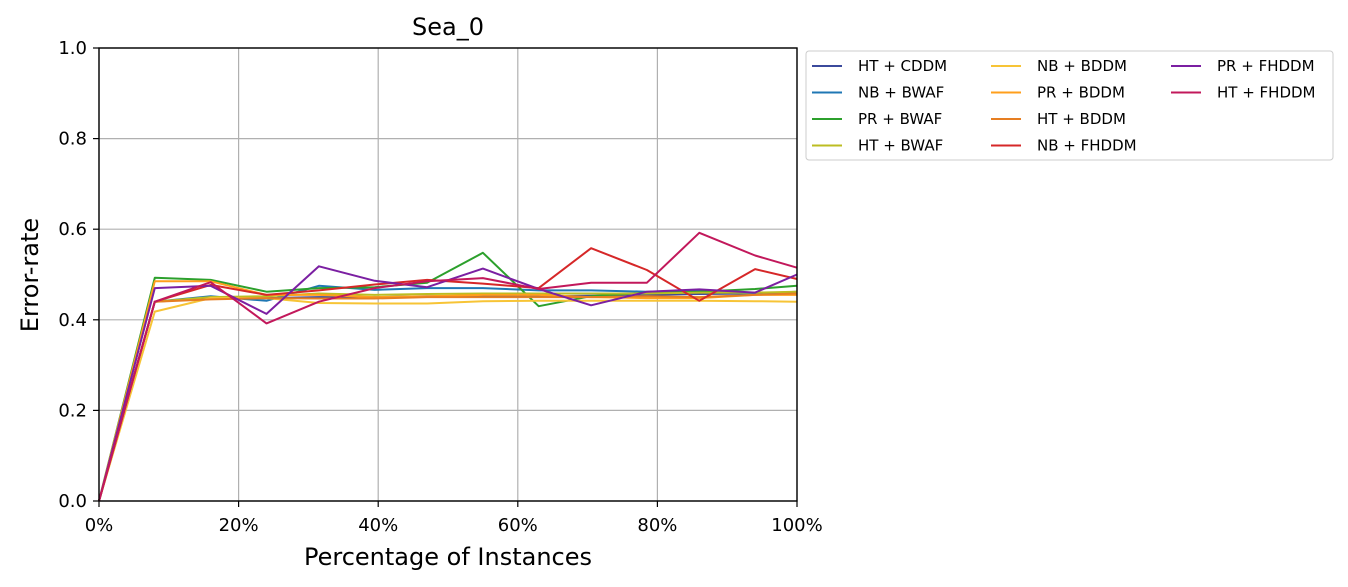 Image resolution: width=1348 pixels, height=587 pixels. What do you see at coordinates (1266, 93) in the screenshot?
I see `legend-label-ht-fhddm: HT + FHDDM` at bounding box center [1266, 93].